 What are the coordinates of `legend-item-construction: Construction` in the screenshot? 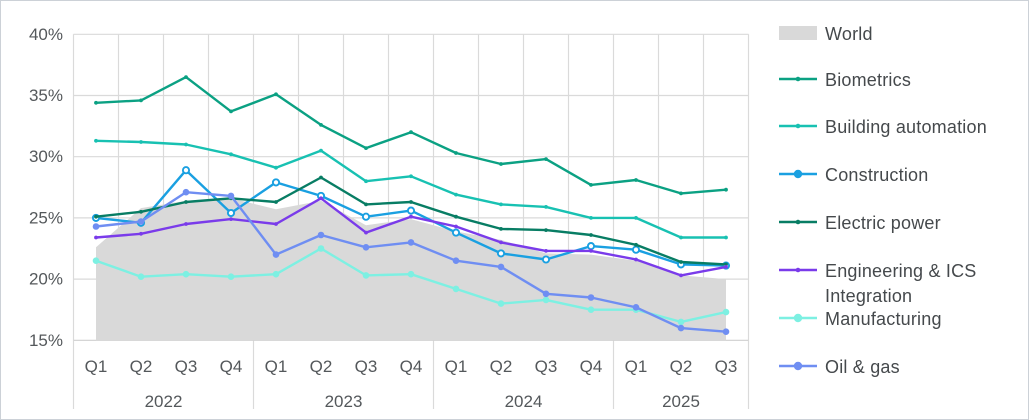 It's located at (902, 175).